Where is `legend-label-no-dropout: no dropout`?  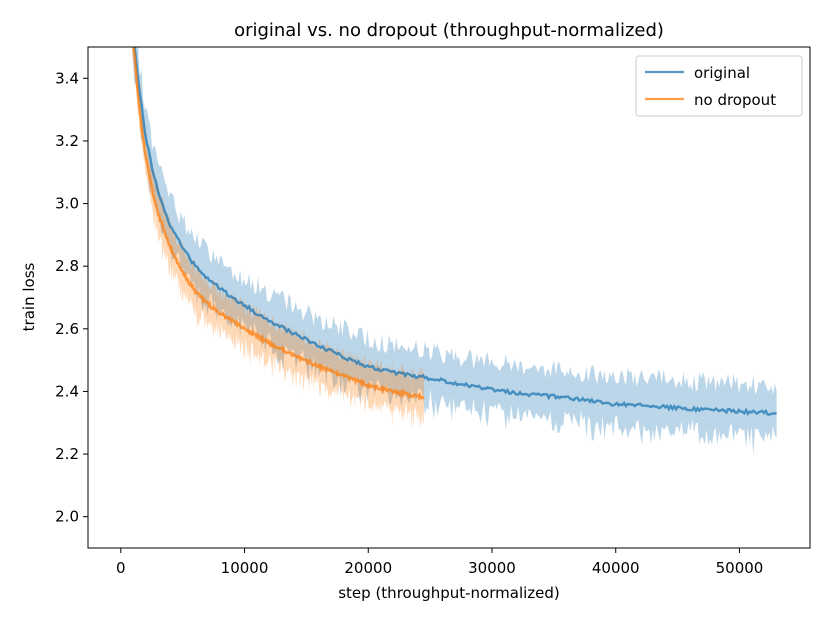 legend-label-no-dropout: no dropout is located at coordinates (735, 100).